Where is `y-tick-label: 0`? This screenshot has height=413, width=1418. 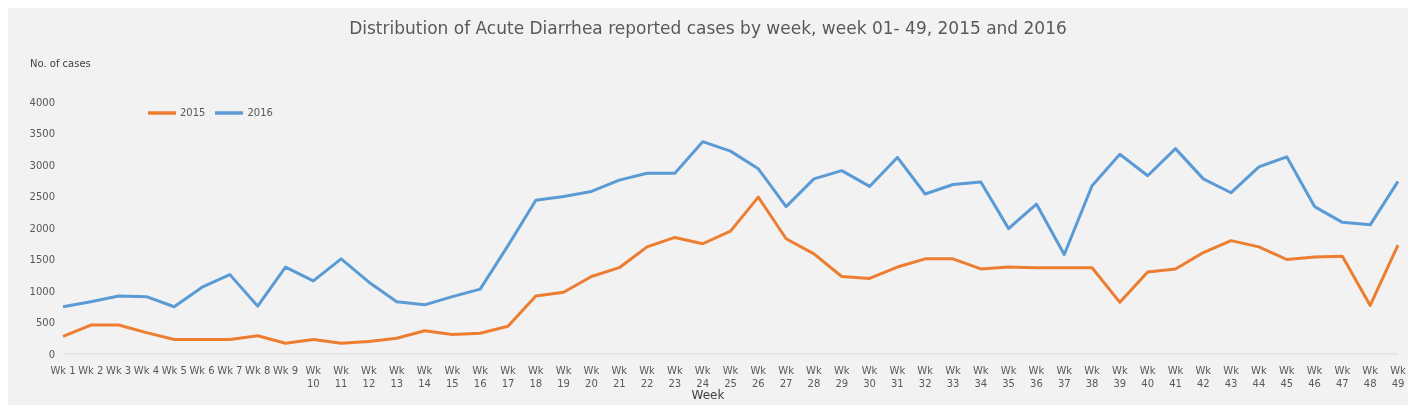 y-tick-label: 0 is located at coordinates (51, 354).